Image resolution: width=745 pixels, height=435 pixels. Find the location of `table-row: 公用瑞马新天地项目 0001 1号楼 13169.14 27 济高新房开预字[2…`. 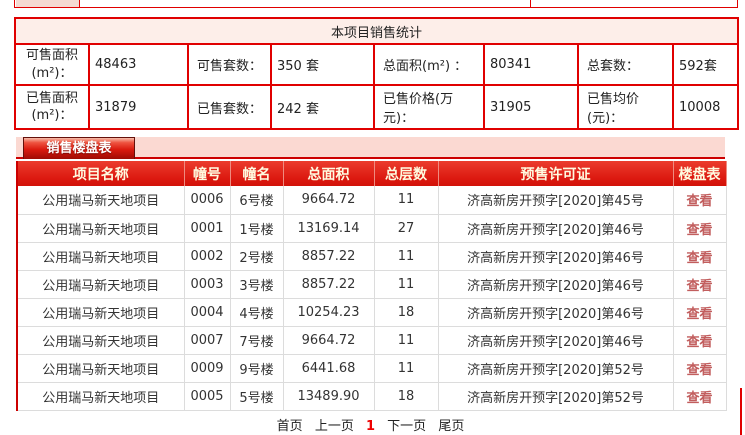

table-row: 公用瑞马新天地项目 0001 1号楼 13169.14 27 济高新房开预字[2… is located at coordinates (372, 228).